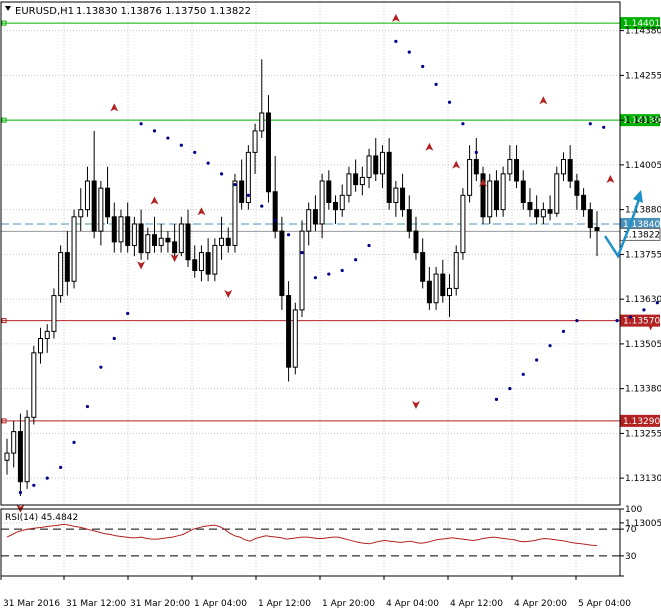 The image size is (661, 612). I want to click on y-tick-label: 1.14380, so click(643, 32).